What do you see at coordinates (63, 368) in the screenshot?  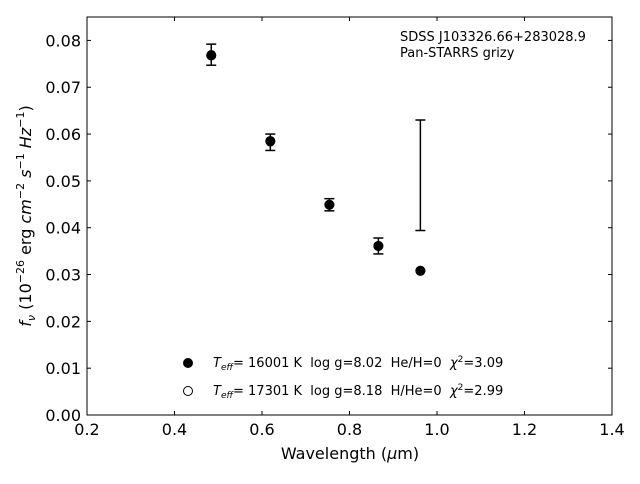 I see `y-tick-label: 0.01` at bounding box center [63, 368].